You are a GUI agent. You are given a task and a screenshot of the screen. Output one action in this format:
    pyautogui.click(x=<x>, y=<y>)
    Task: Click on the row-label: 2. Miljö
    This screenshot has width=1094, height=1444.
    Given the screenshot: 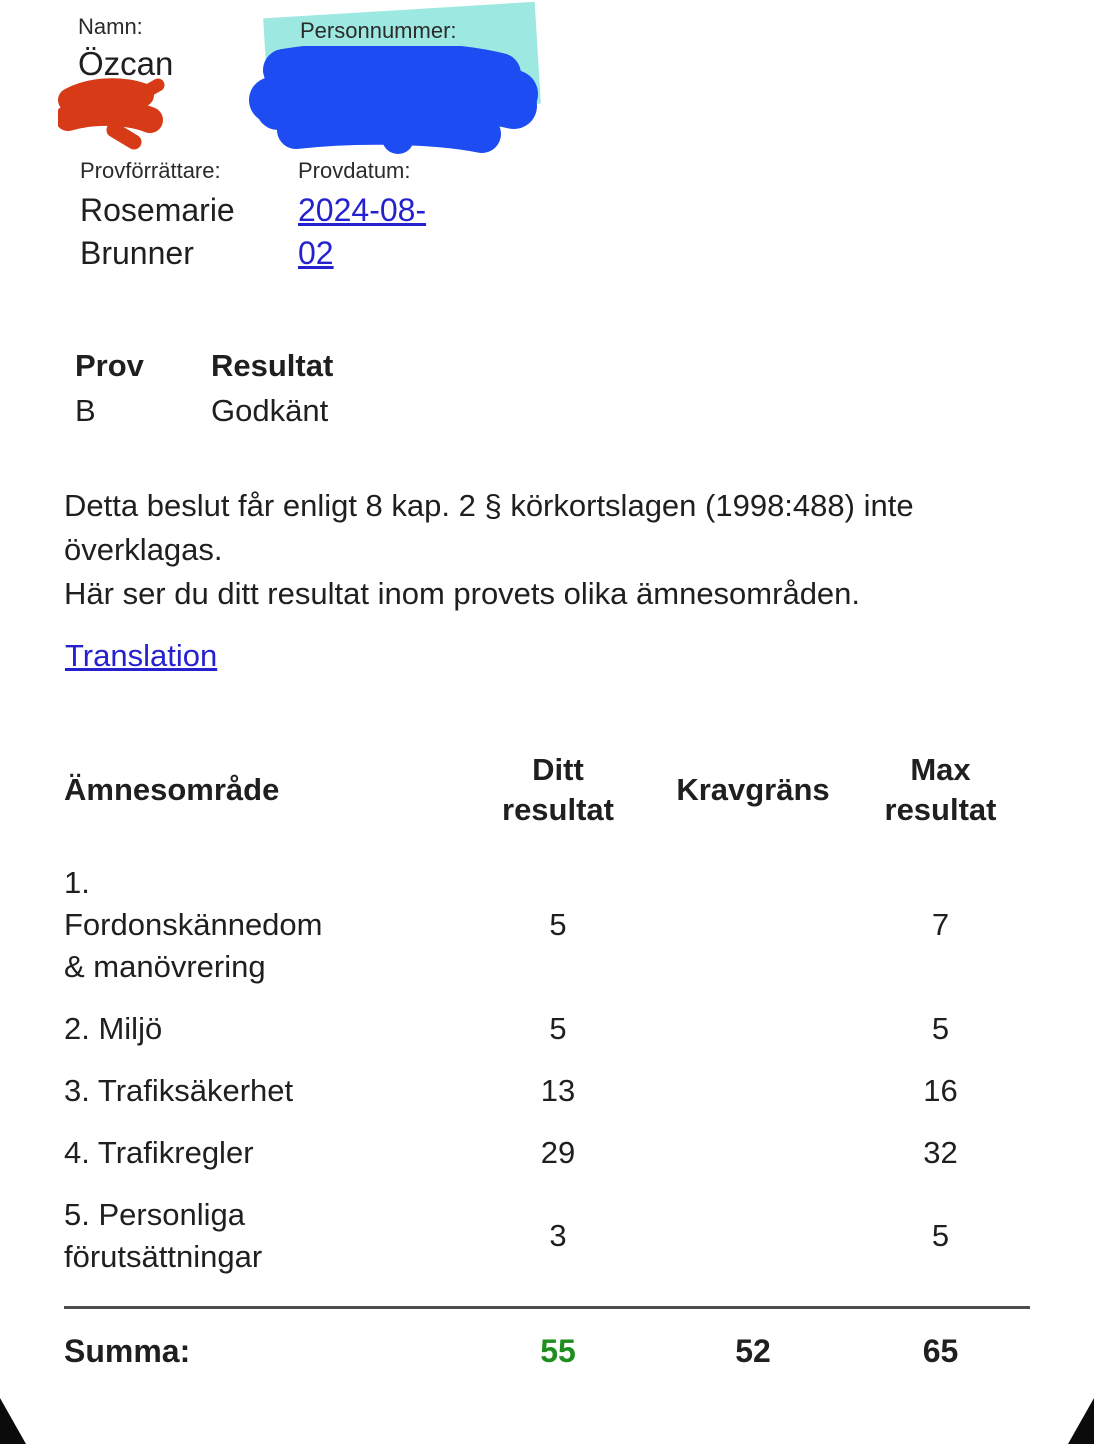 What is the action you would take?
    pyautogui.click(x=113, y=1028)
    